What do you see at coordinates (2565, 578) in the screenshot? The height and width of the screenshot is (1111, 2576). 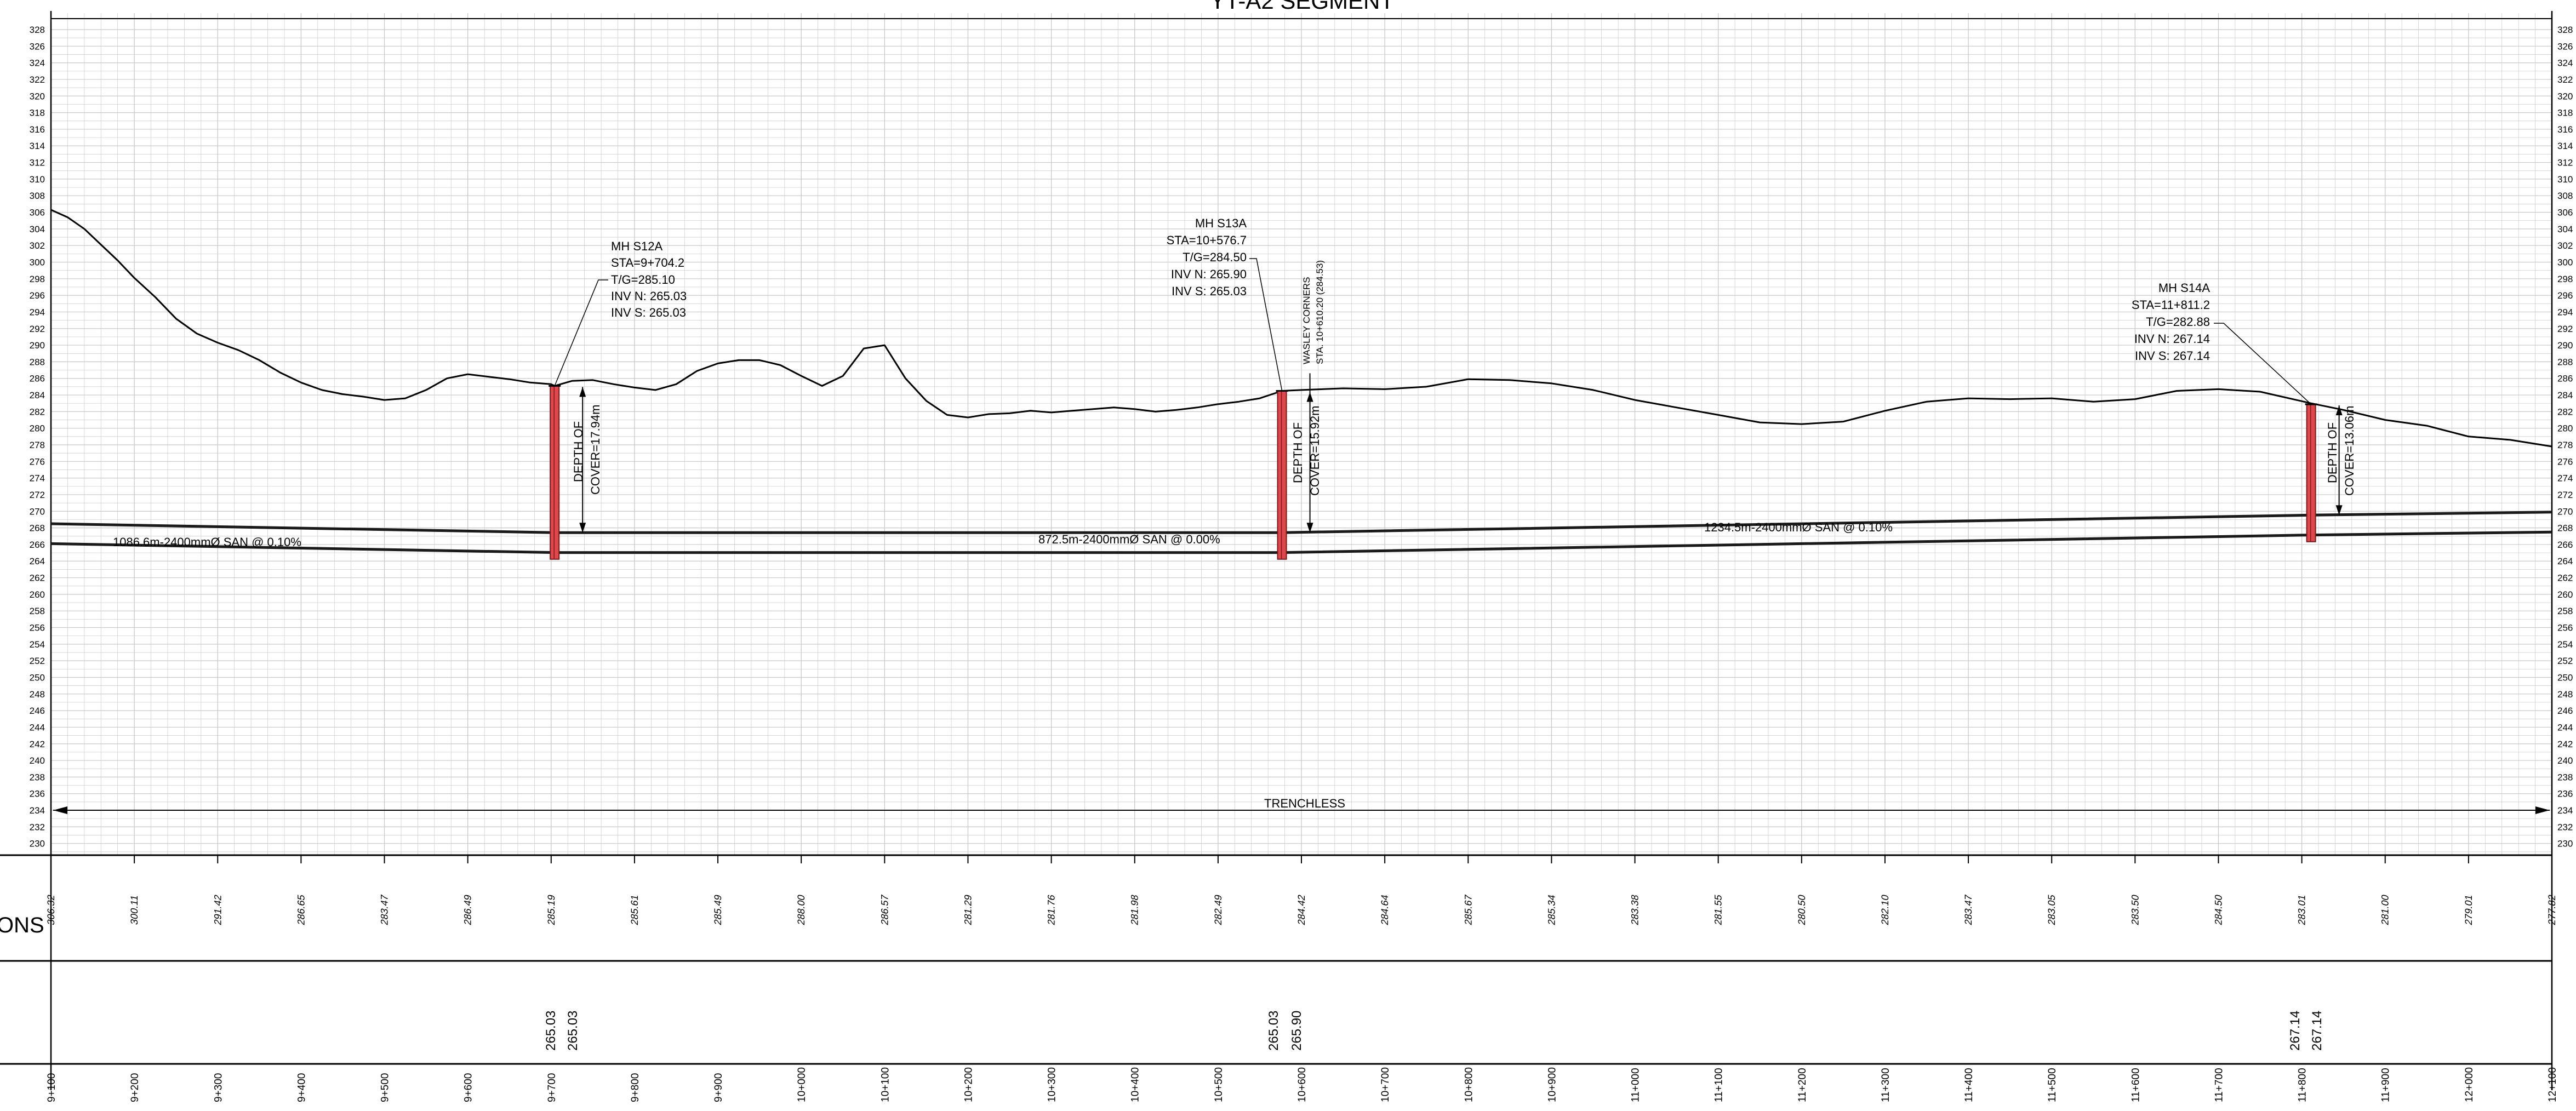 I see `elevation-label: 262` at bounding box center [2565, 578].